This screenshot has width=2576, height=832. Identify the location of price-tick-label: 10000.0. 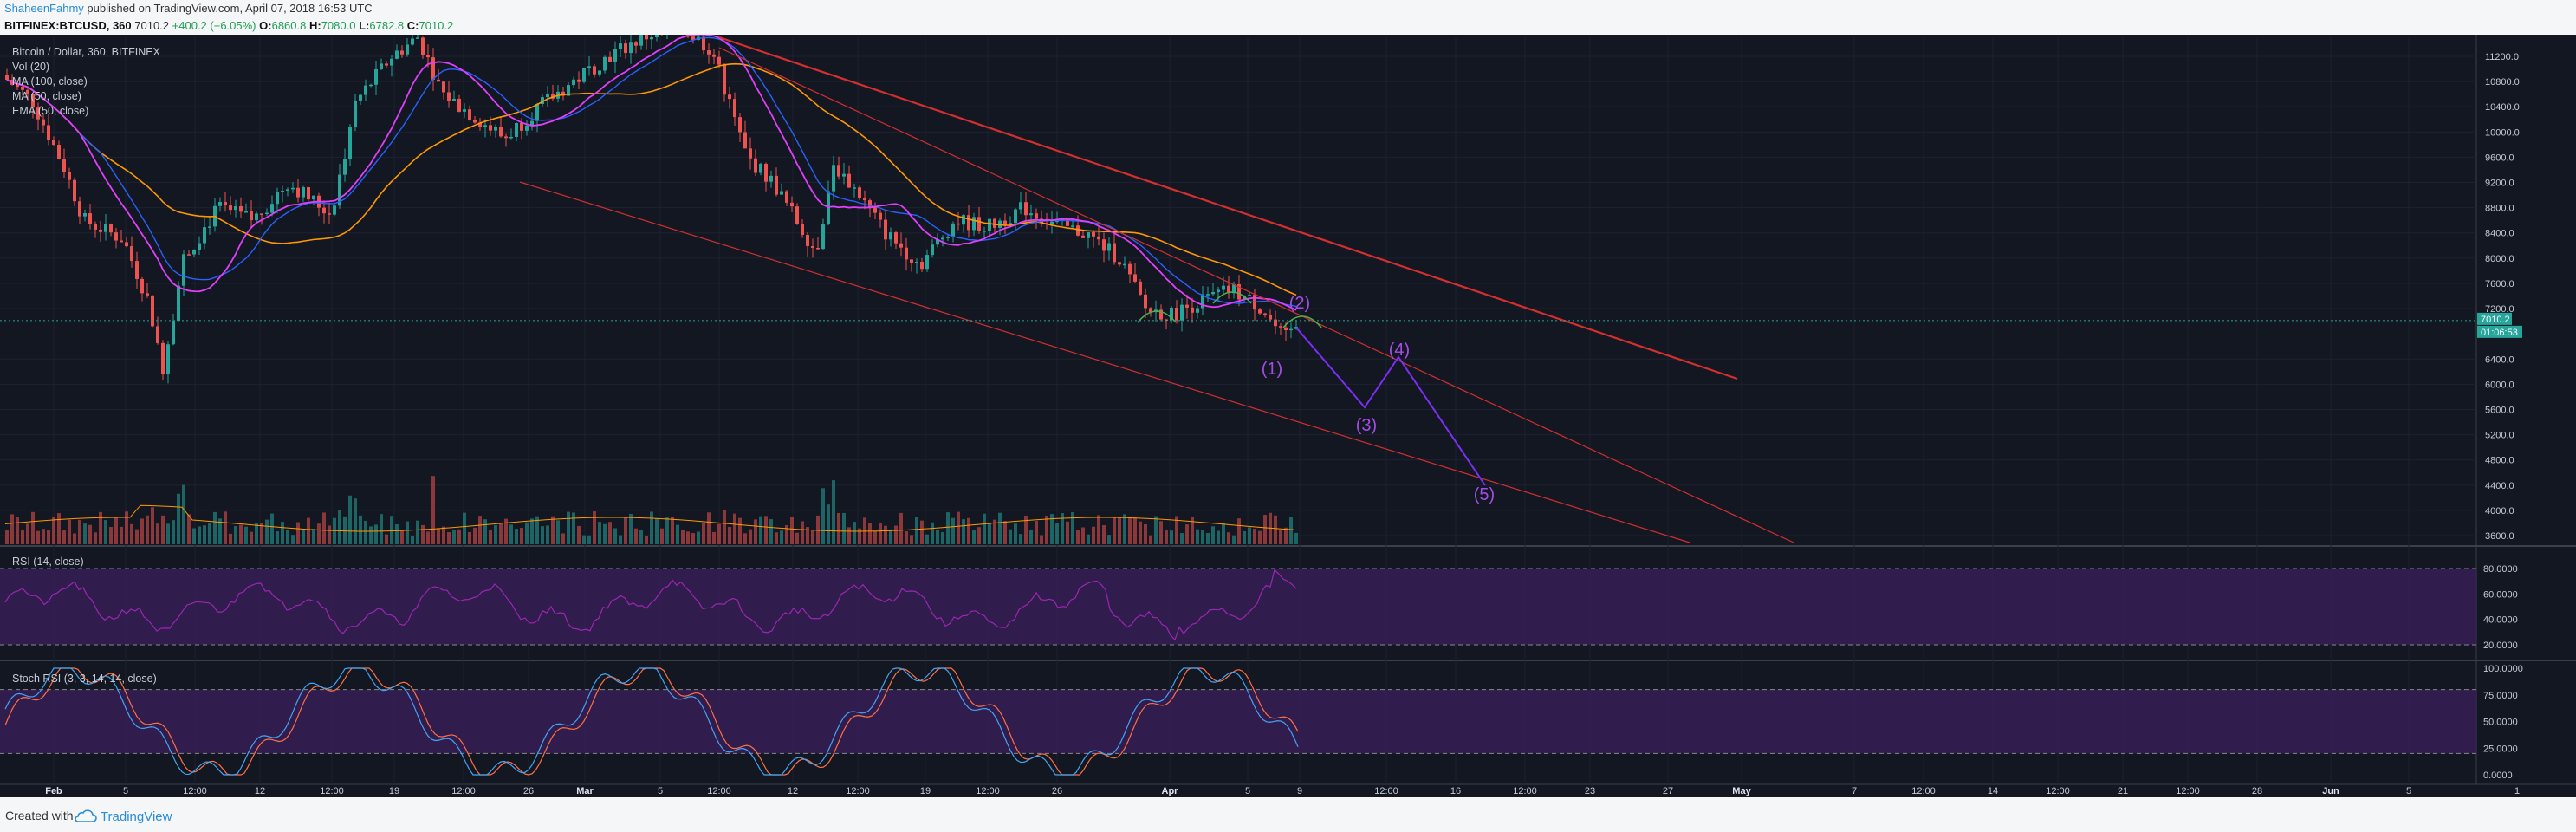
(2503, 132).